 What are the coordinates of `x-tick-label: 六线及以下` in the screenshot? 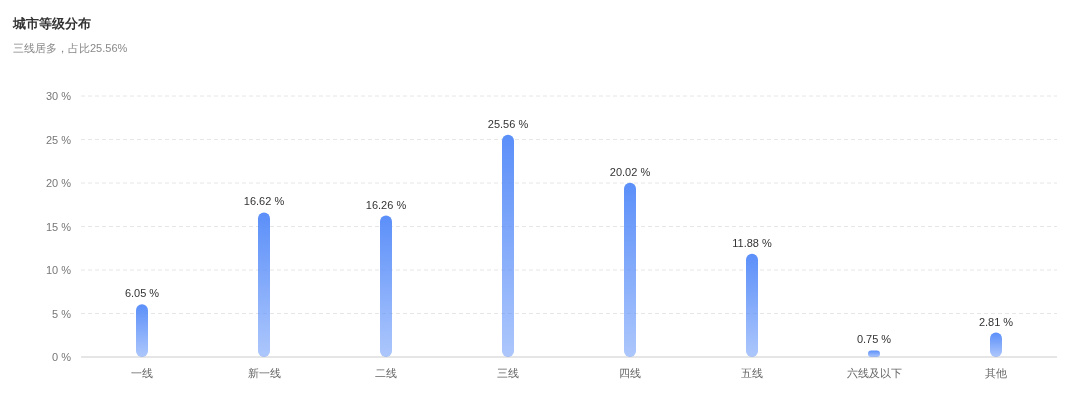 It's located at (874, 373).